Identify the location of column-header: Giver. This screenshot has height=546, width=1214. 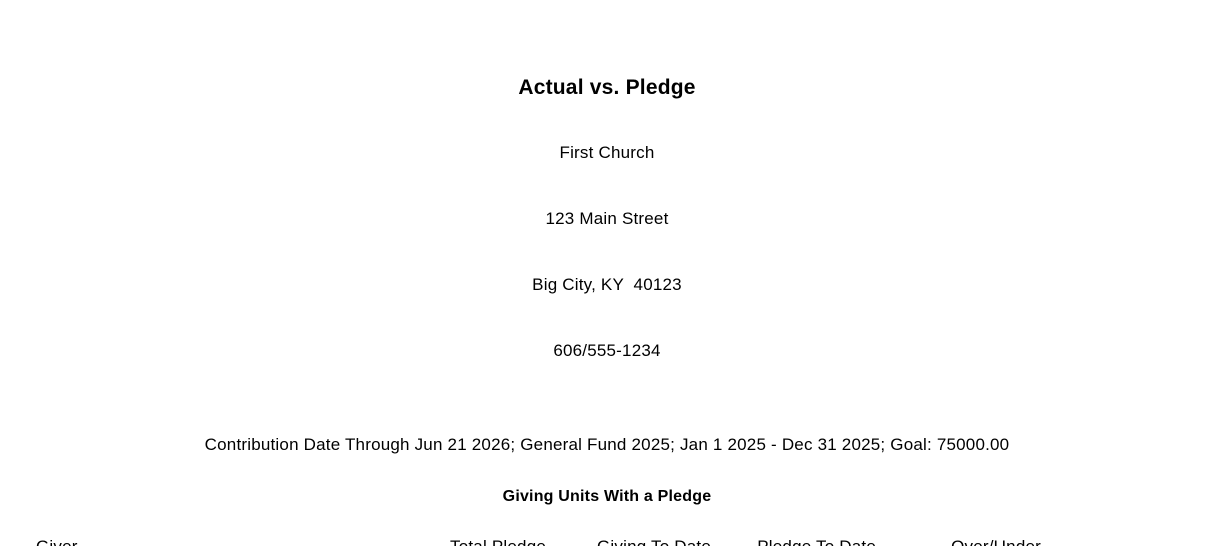
(223, 540).